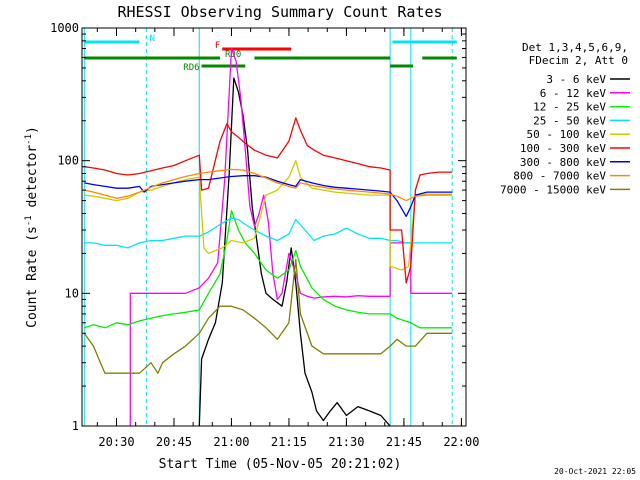 This screenshot has height=480, width=640. Describe the element at coordinates (72, 293) in the screenshot. I see `y-tick-label-10: 10` at that location.